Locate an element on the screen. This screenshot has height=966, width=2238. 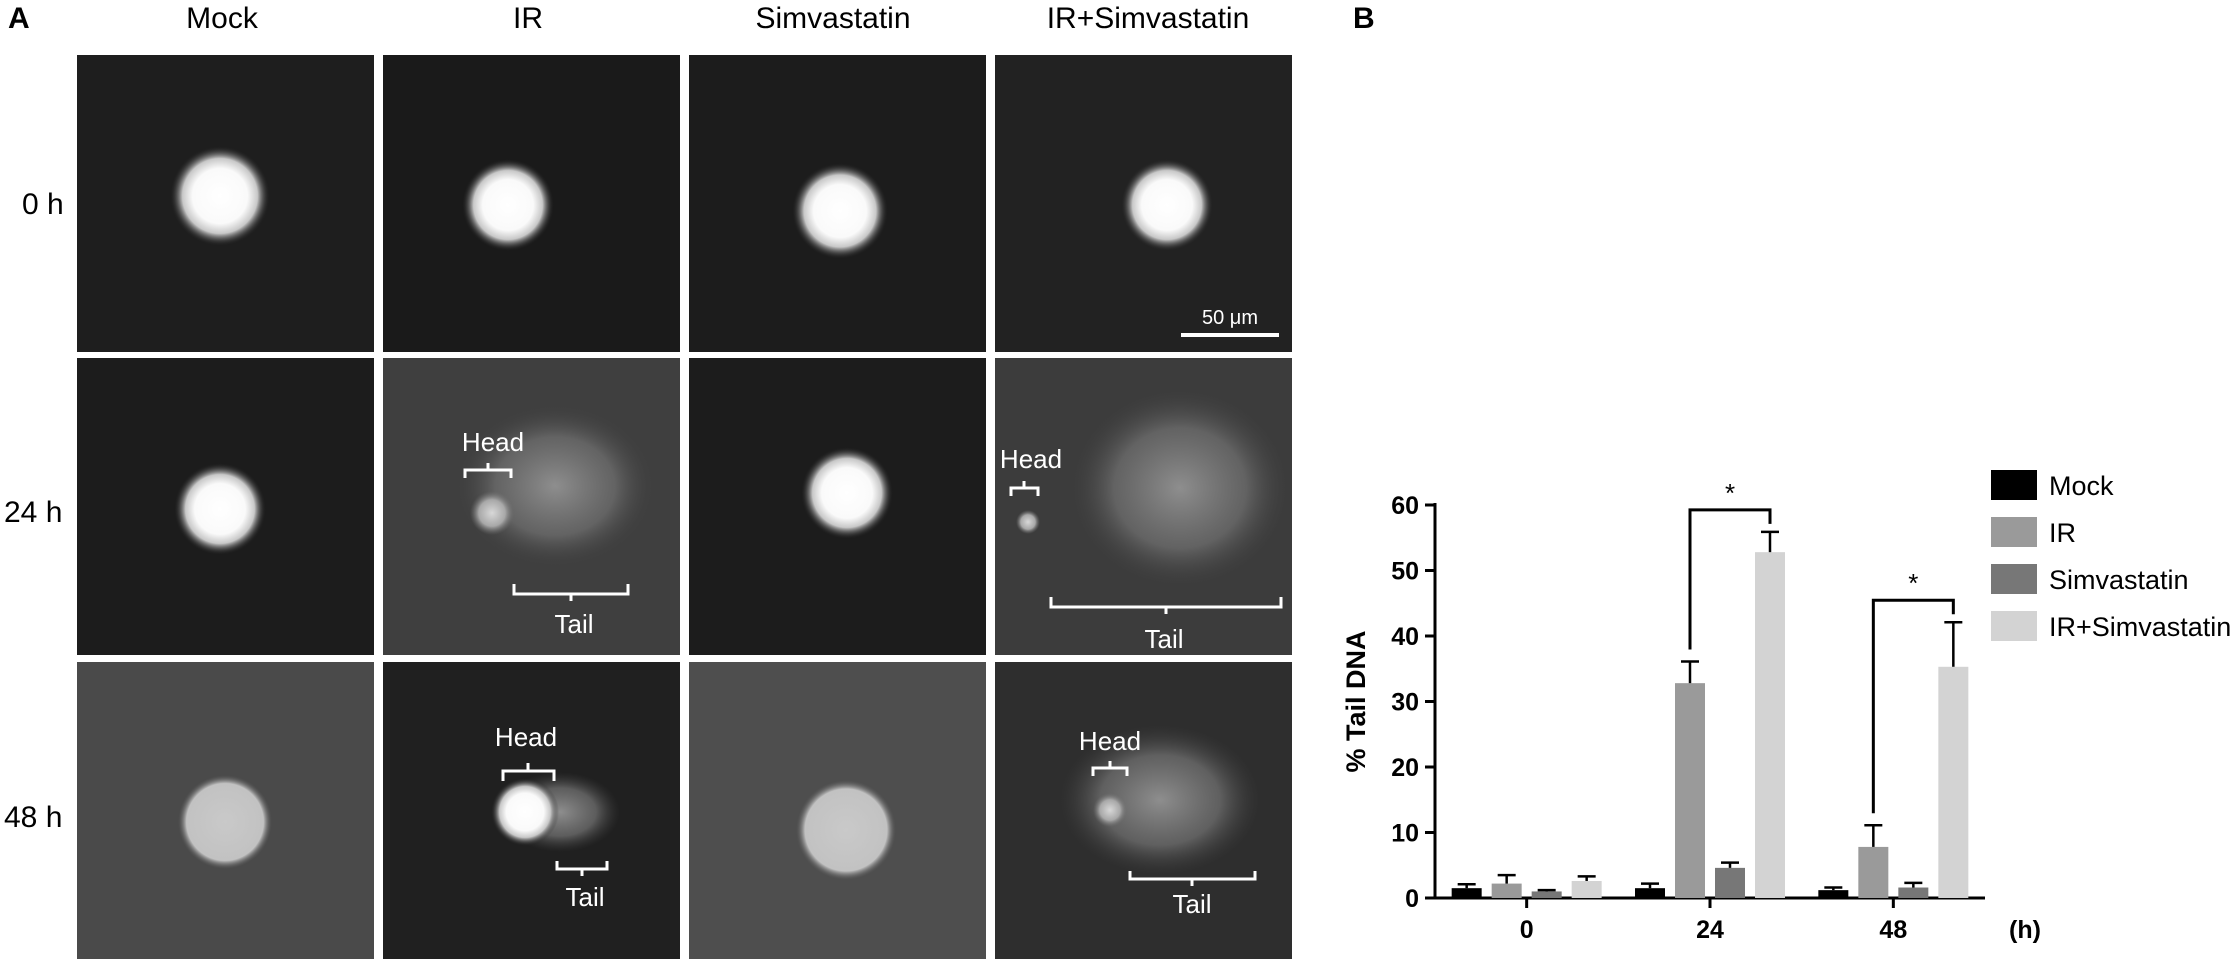
row-label-24h: 24 h is located at coordinates (33, 512).